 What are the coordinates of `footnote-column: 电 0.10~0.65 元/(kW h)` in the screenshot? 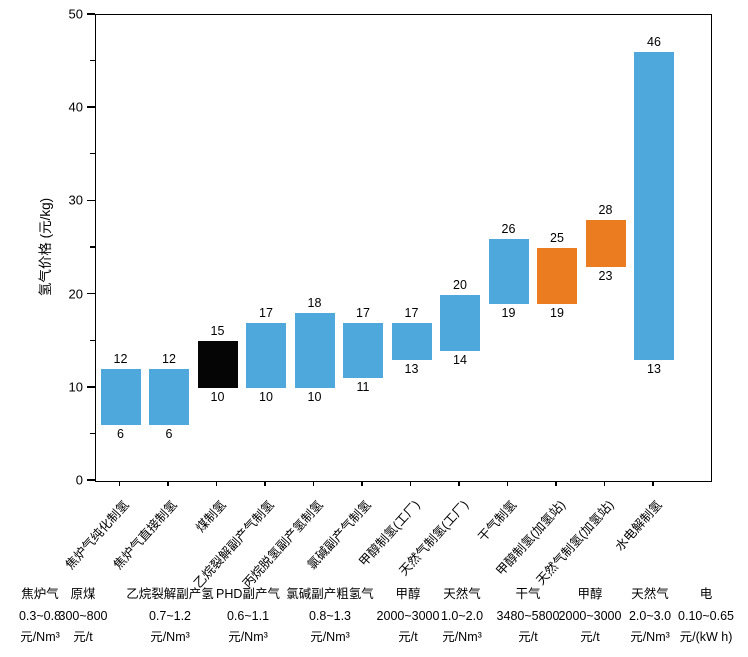 It's located at (706, 616).